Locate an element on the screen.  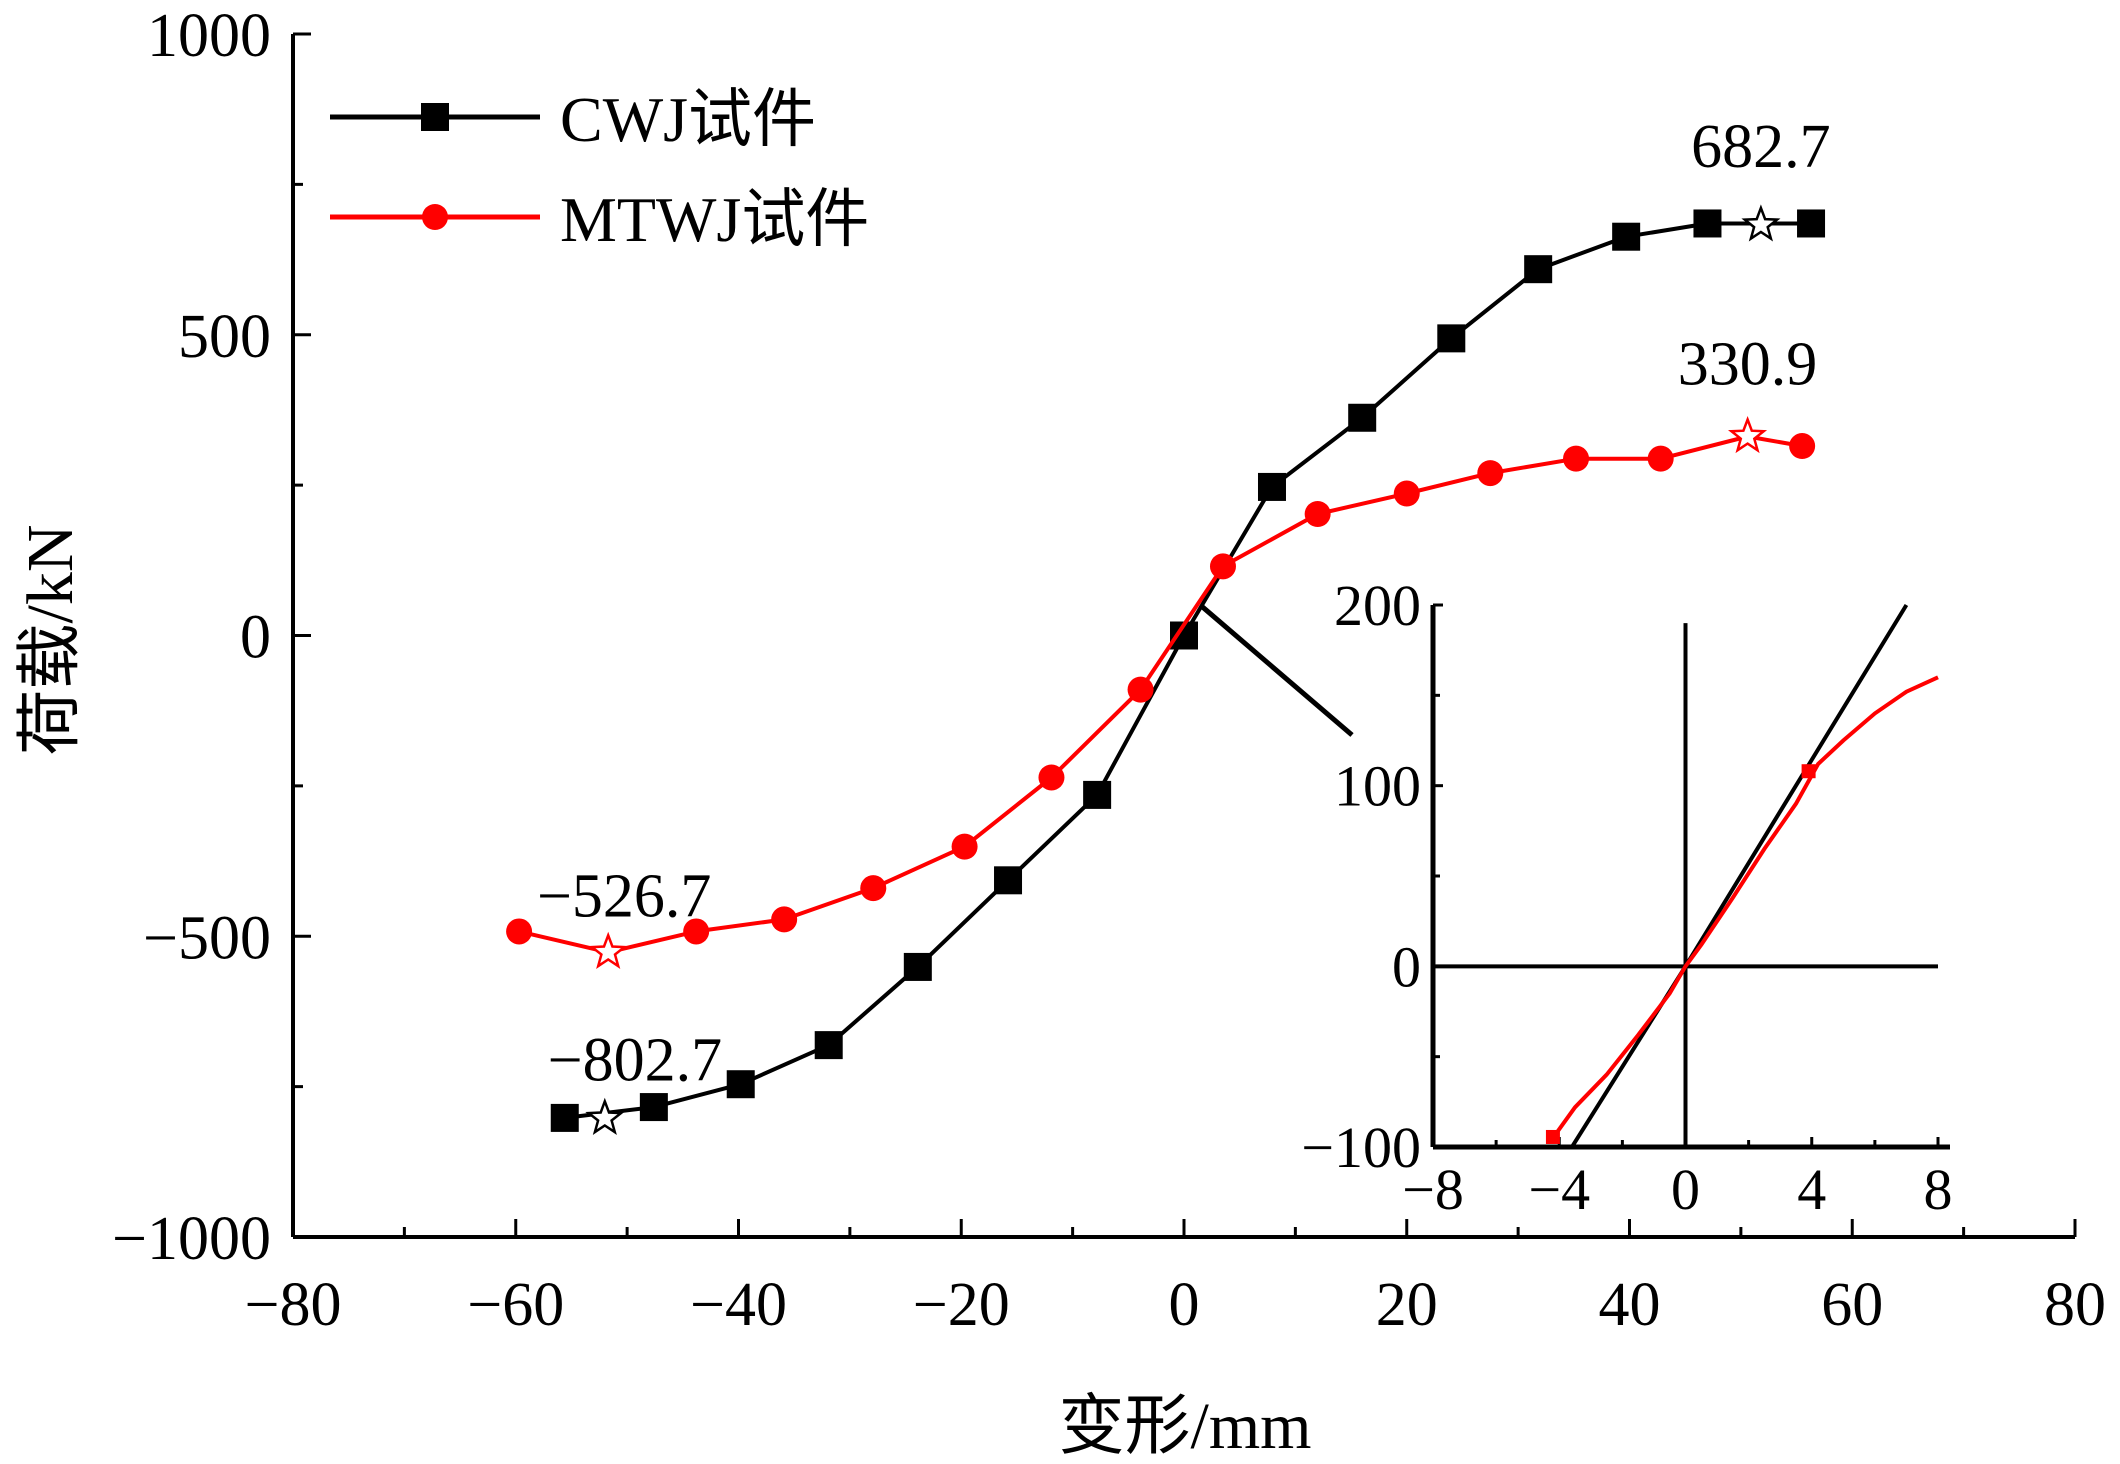
x-tick-label: −60 is located at coordinates (515, 1305).